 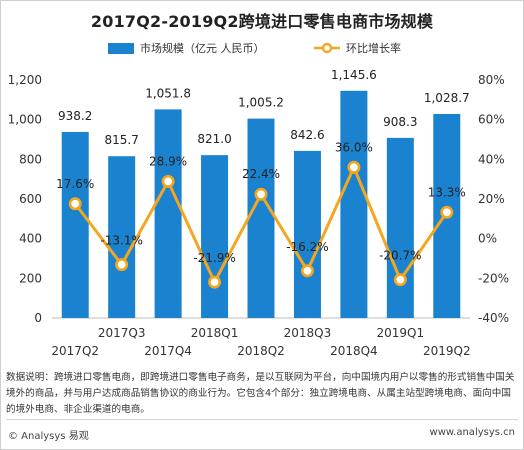 What do you see at coordinates (75, 184) in the screenshot?
I see `growth-rate-label: 17.6%` at bounding box center [75, 184].